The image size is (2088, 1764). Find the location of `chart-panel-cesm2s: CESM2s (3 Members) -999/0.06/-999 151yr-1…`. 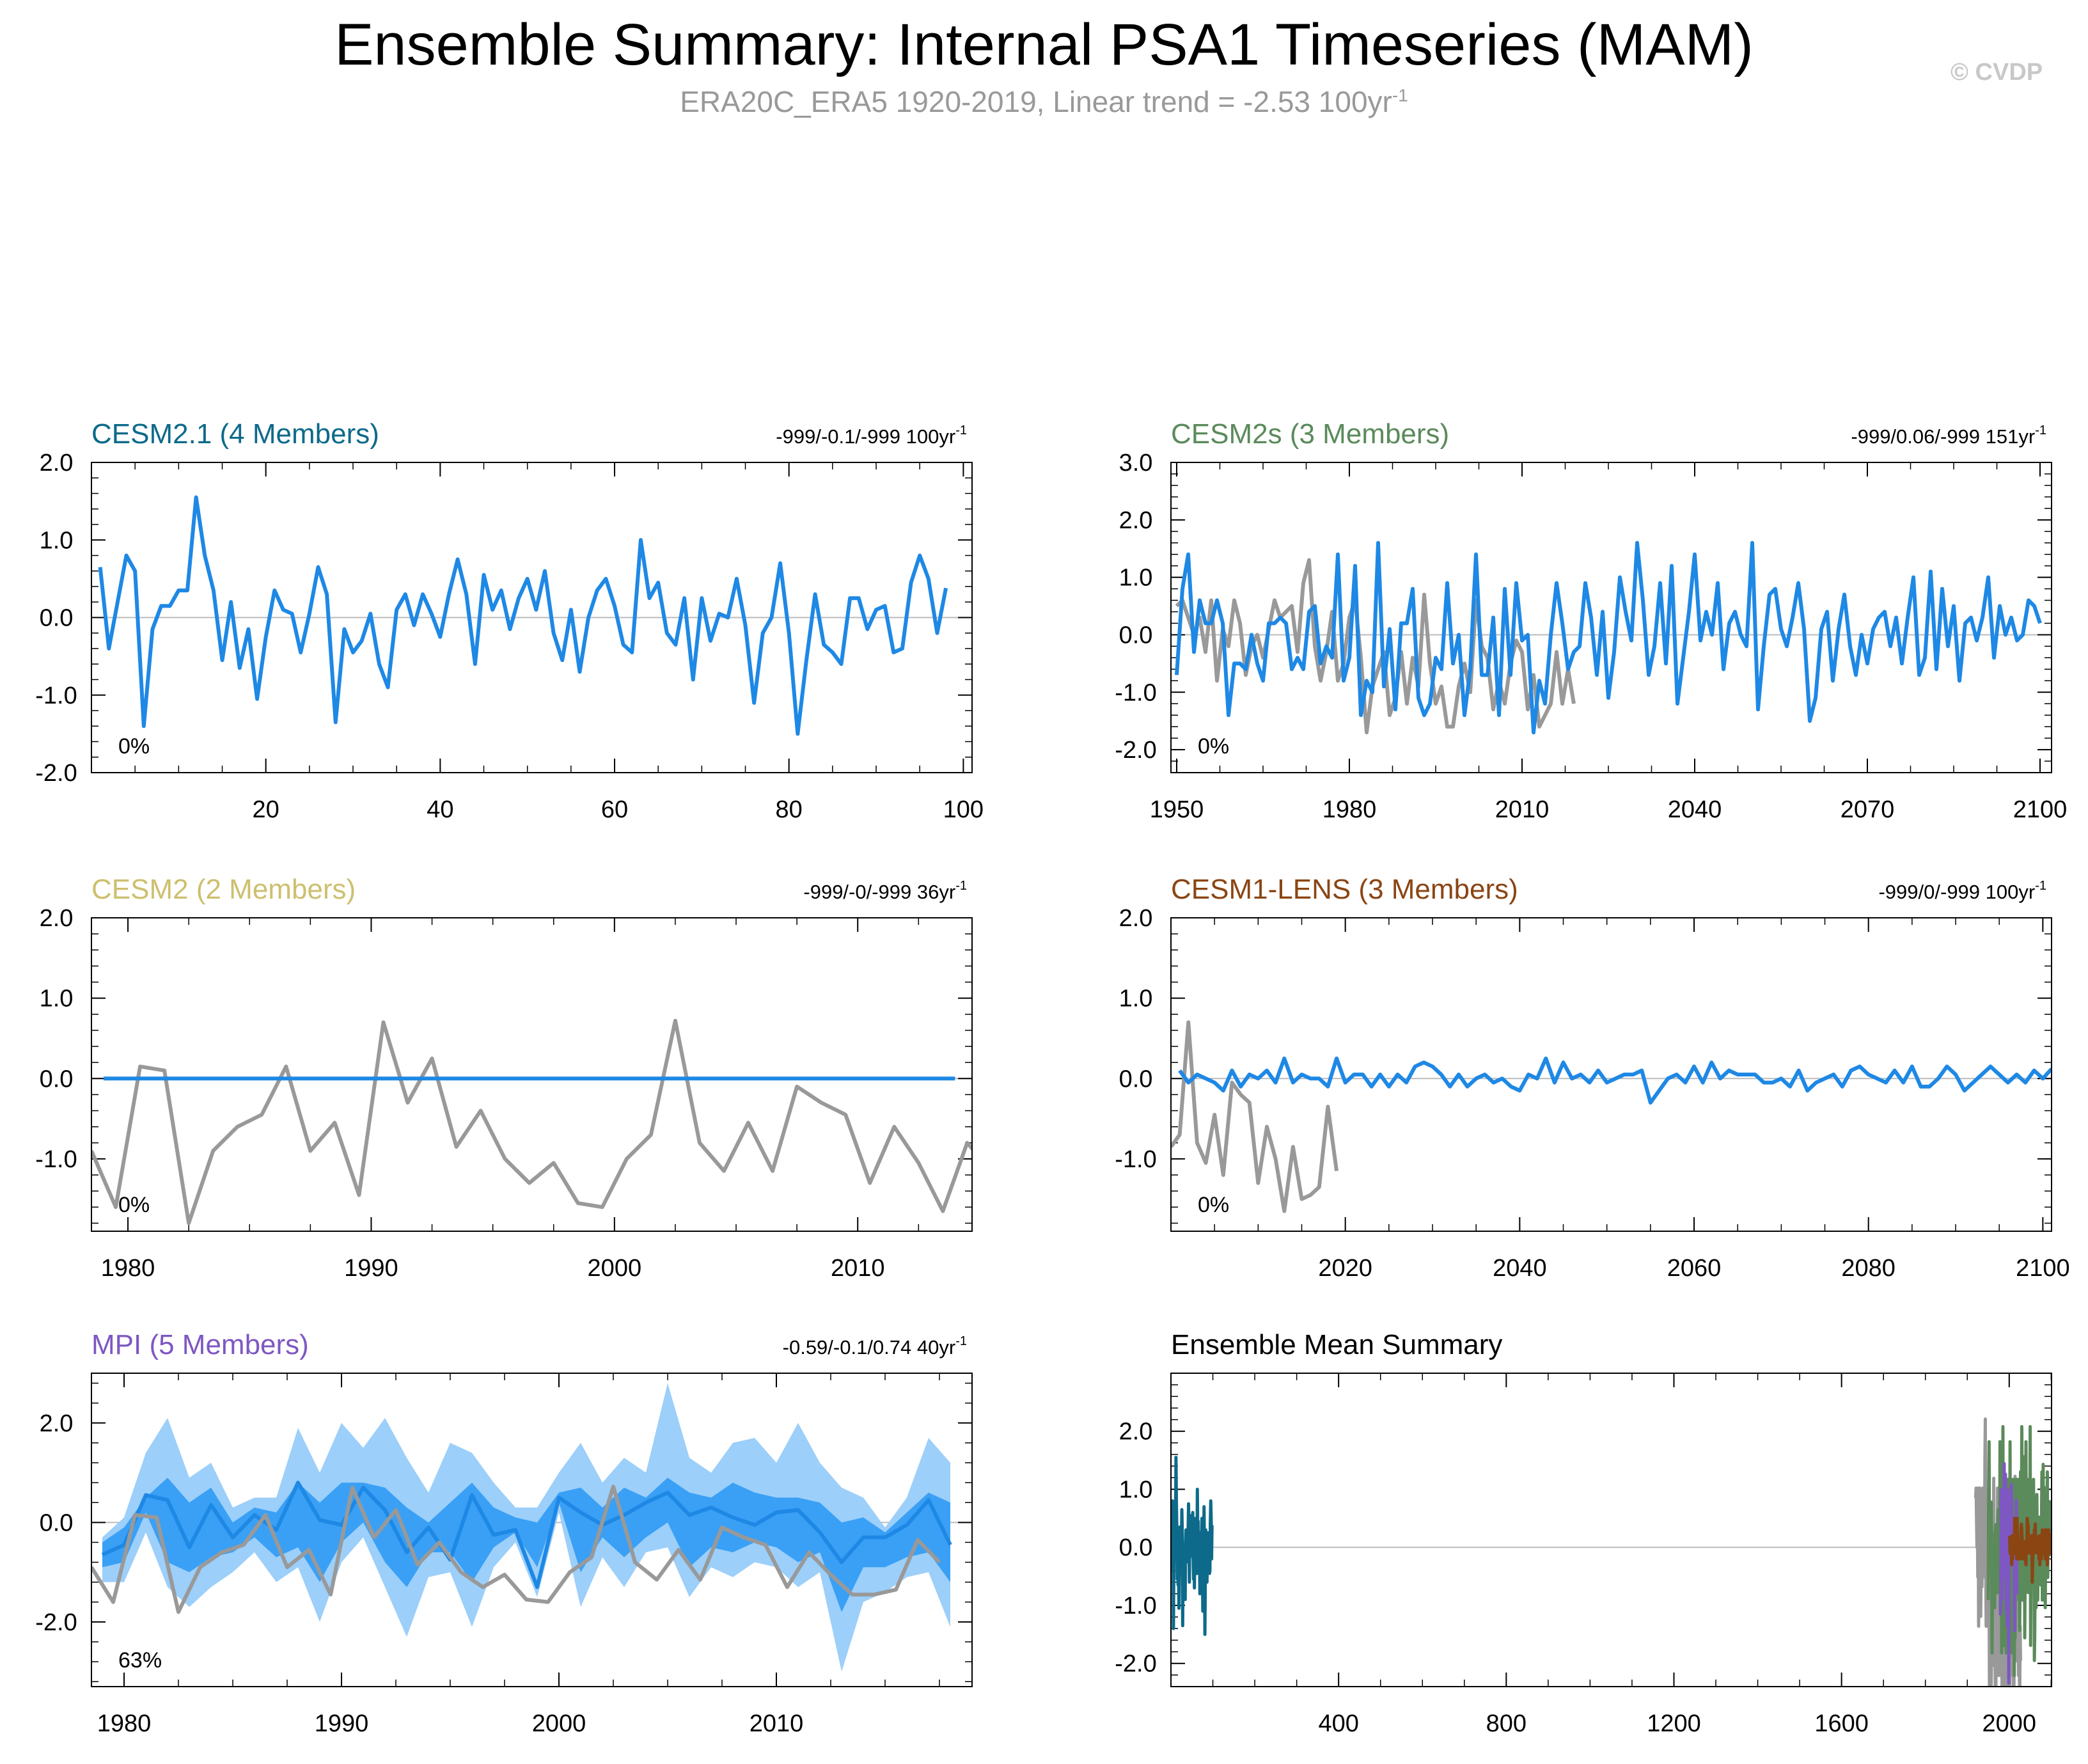

chart-panel-cesm2s: CESM2s (3 Members) -999/0.06/-999 151yr-1… is located at coordinates (1591, 620).